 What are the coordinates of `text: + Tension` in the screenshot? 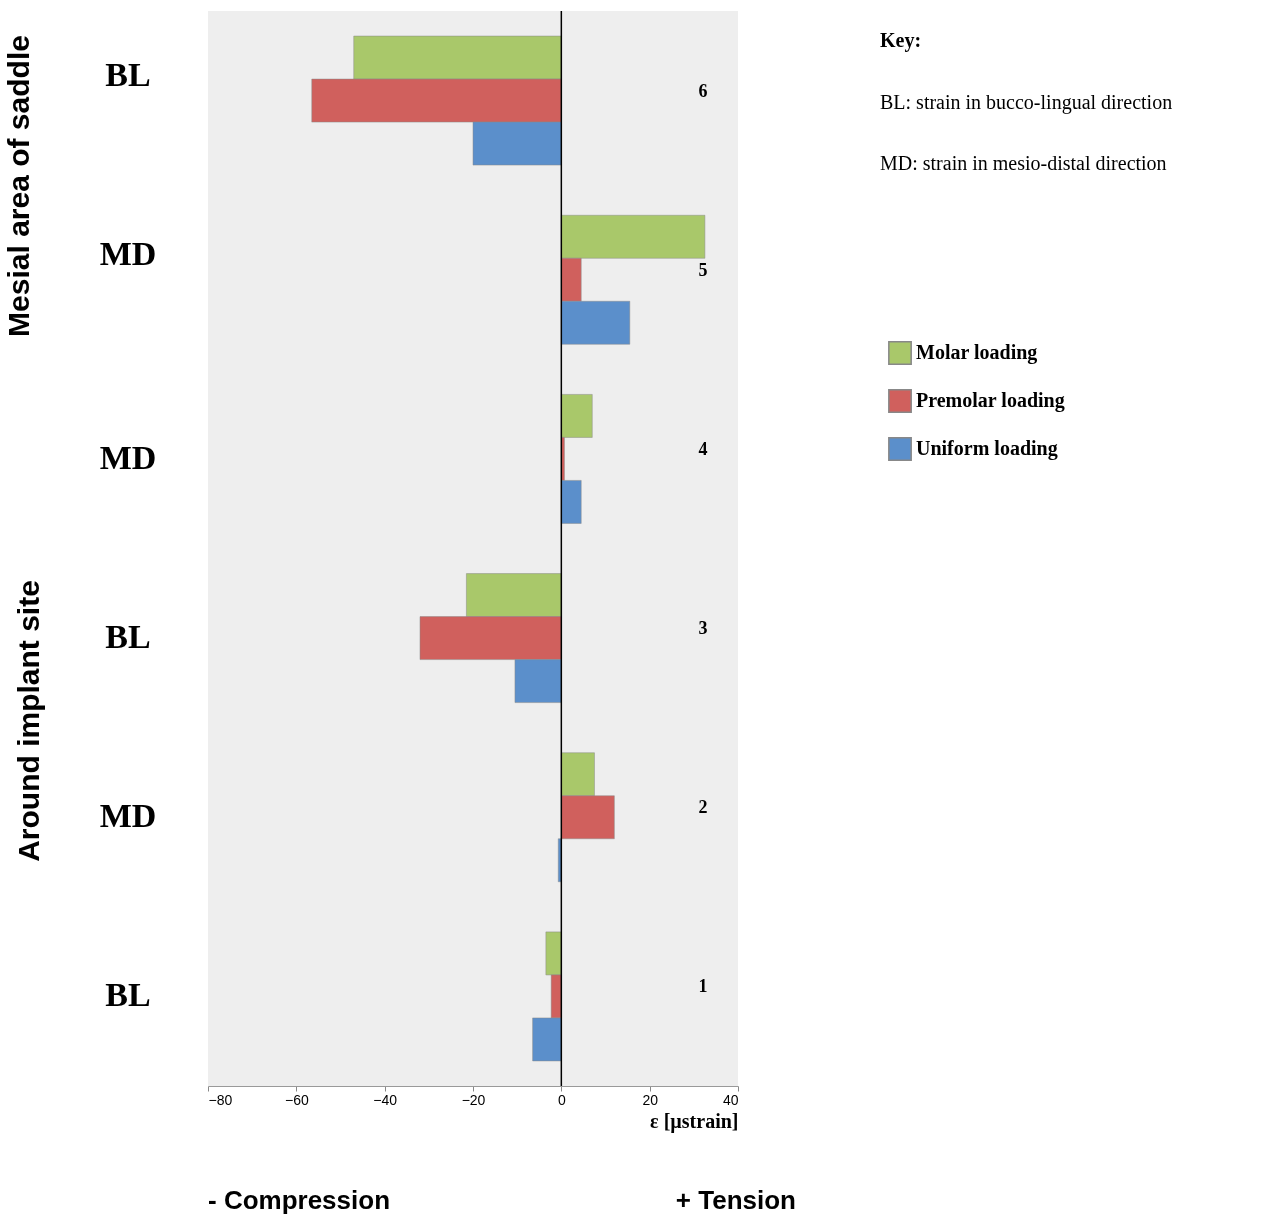 It's located at (735, 1200).